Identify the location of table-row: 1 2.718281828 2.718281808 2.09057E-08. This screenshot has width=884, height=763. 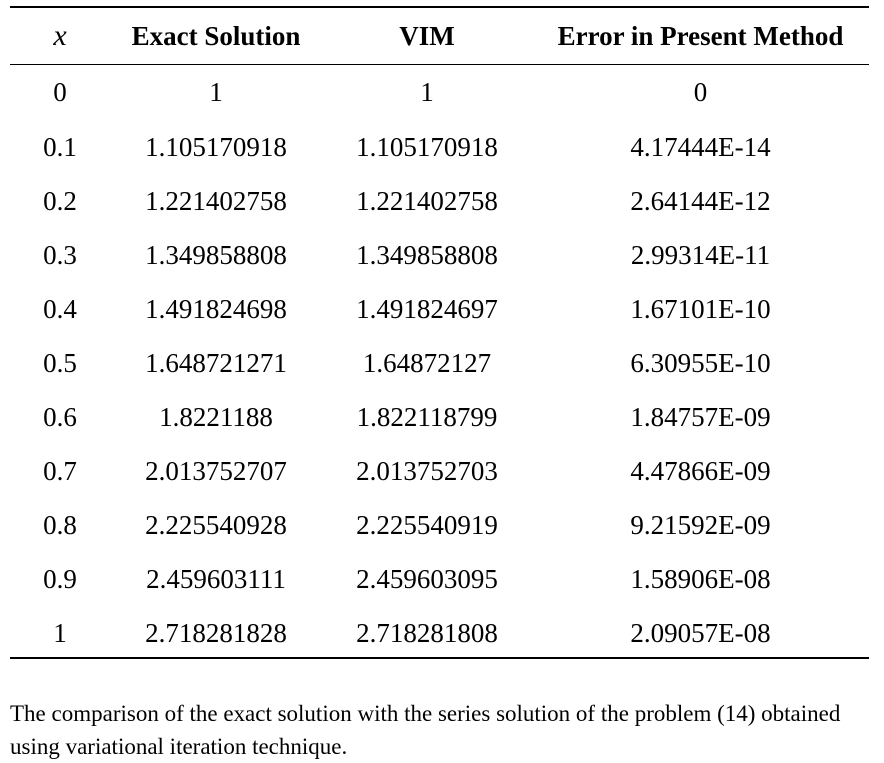
(439, 633).